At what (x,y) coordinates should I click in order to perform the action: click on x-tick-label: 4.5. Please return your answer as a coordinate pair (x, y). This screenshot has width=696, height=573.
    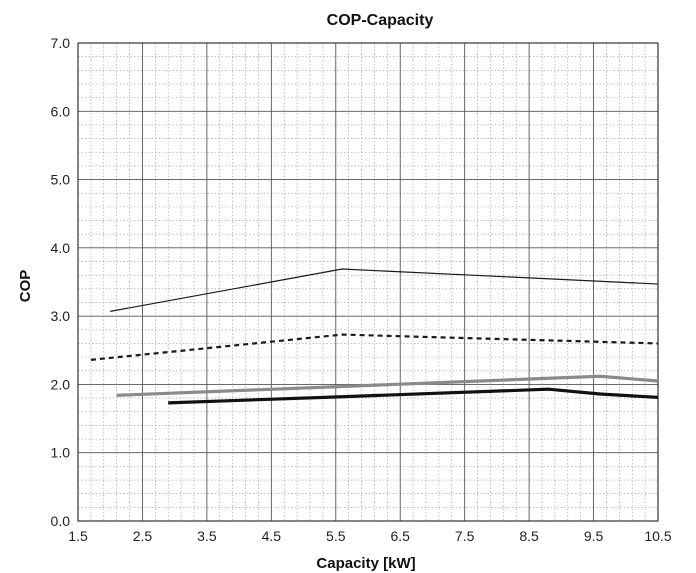
    Looking at the image, I should click on (272, 536).